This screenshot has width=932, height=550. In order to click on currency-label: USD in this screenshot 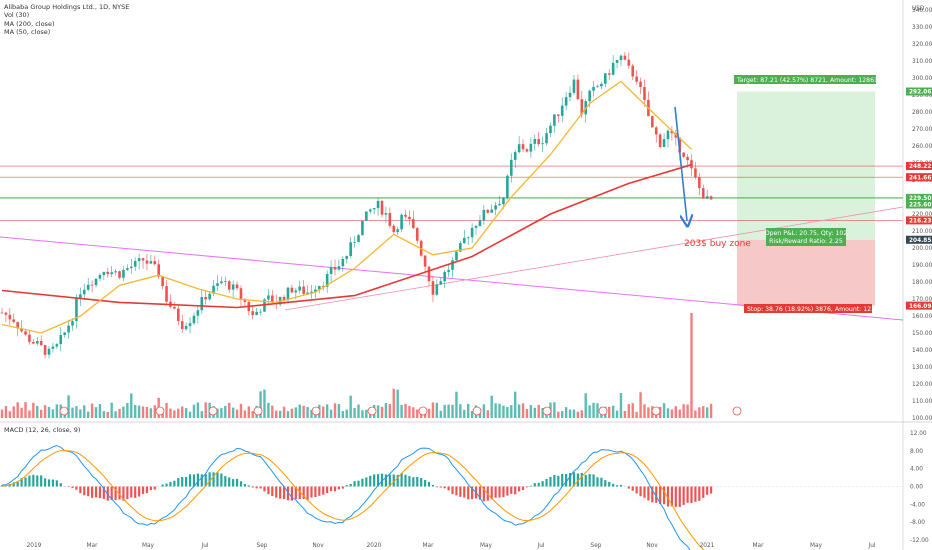, I will do `click(918, 9)`.